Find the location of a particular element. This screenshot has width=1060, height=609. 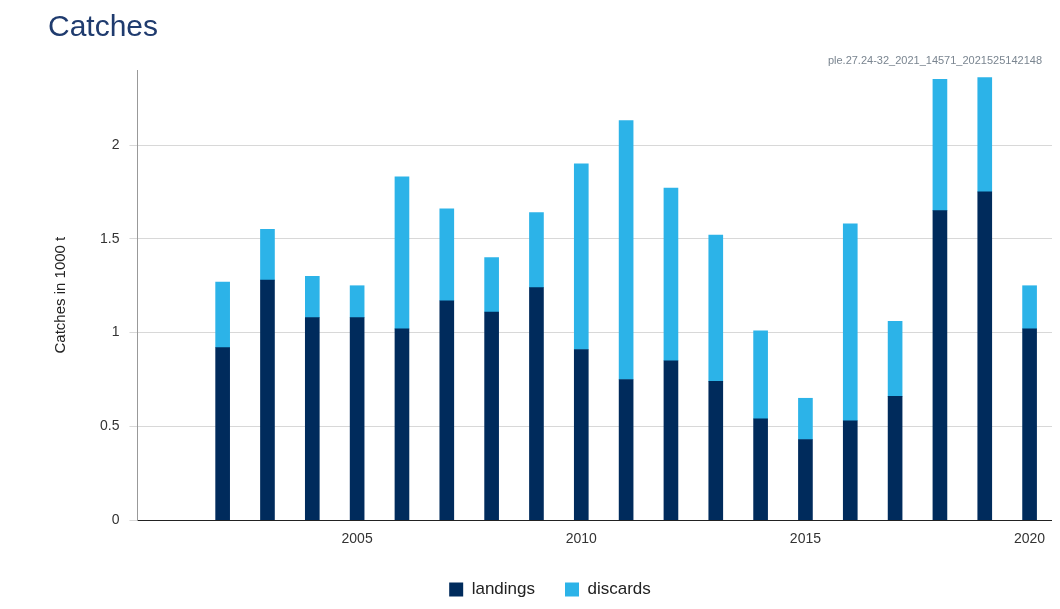

x-tick-label: 2010 is located at coordinates (581, 538).